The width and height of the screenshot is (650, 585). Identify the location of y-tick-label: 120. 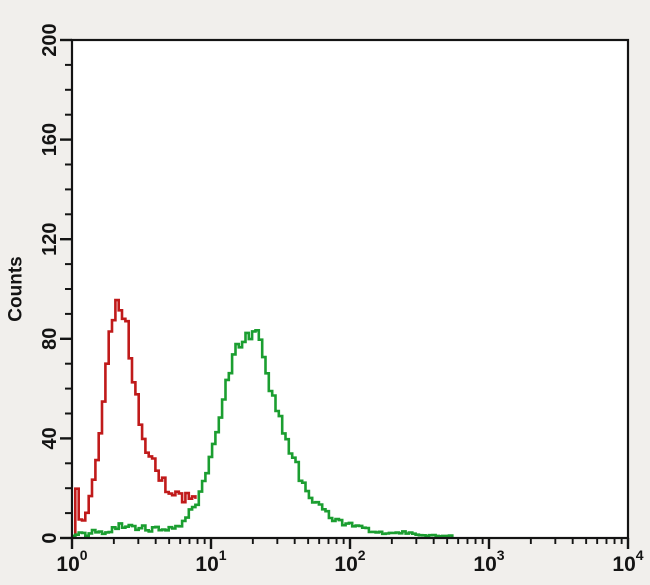
(50, 239).